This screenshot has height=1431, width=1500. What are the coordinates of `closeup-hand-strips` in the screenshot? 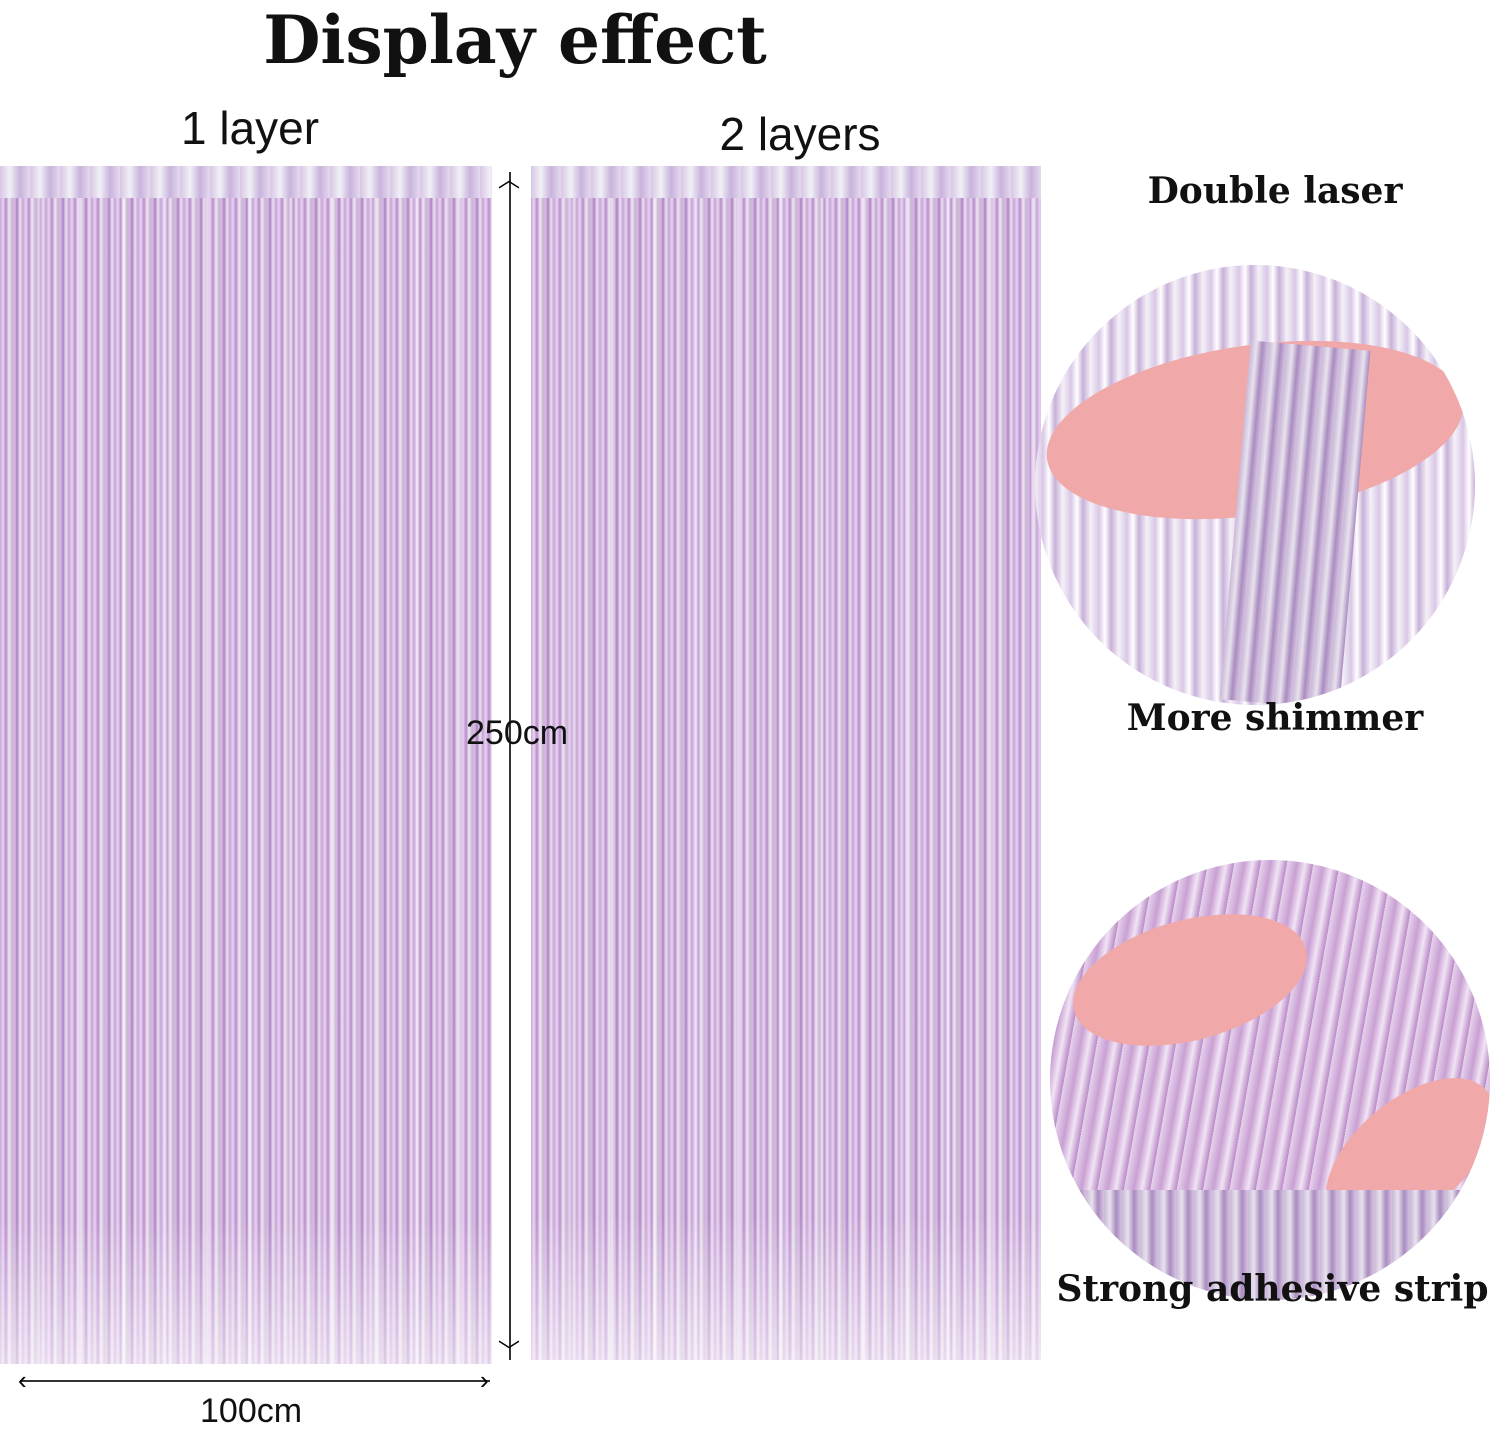 It's located at (1255, 485).